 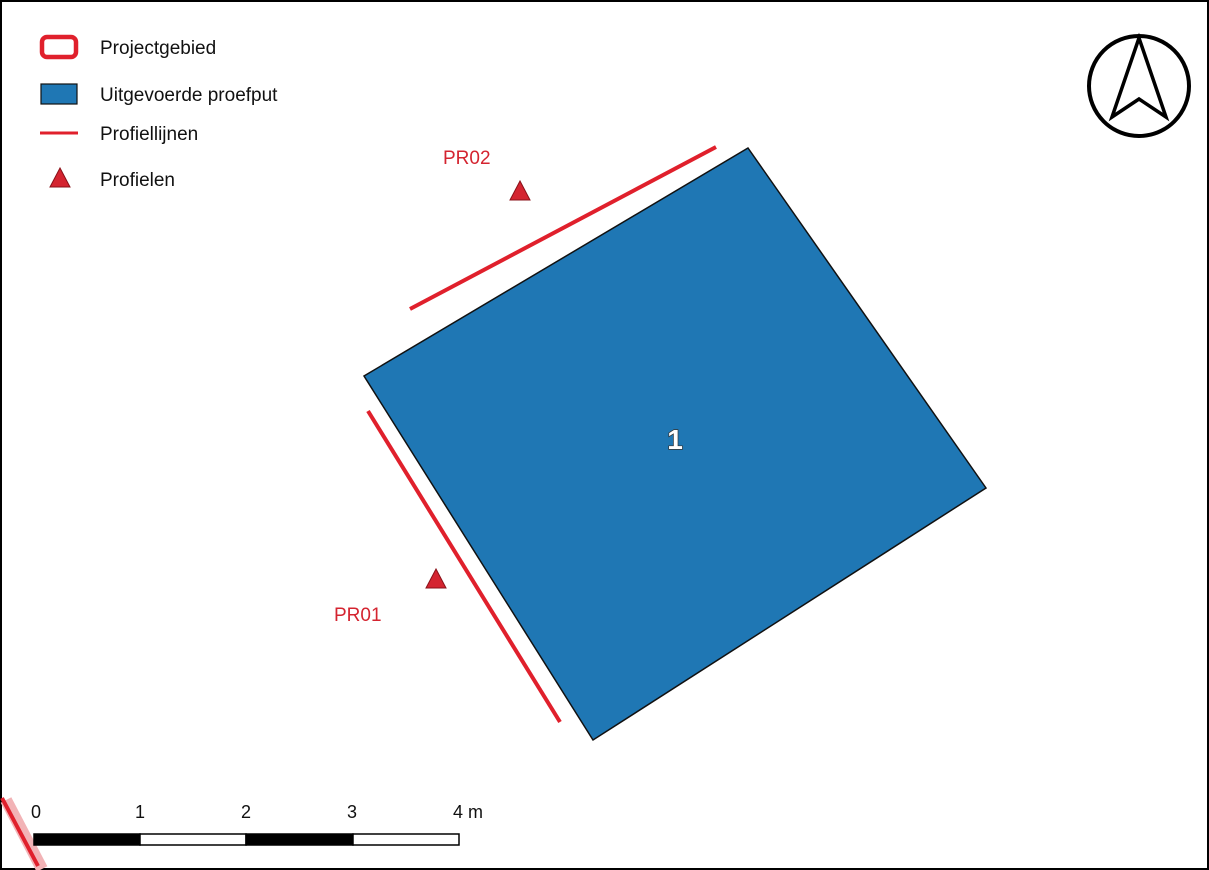 I want to click on legend-label-test-pit: Uitgevoerde proefput, so click(x=189, y=95).